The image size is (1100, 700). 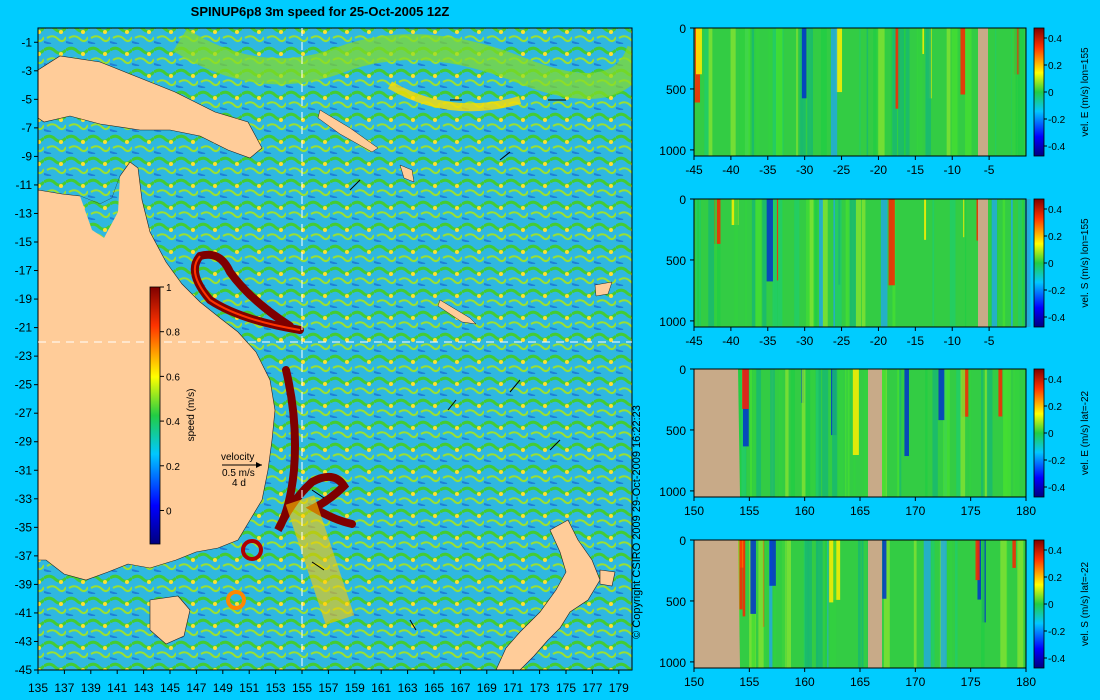 What do you see at coordinates (328, 688) in the screenshot?
I see `map-x-tick-label: 157` at bounding box center [328, 688].